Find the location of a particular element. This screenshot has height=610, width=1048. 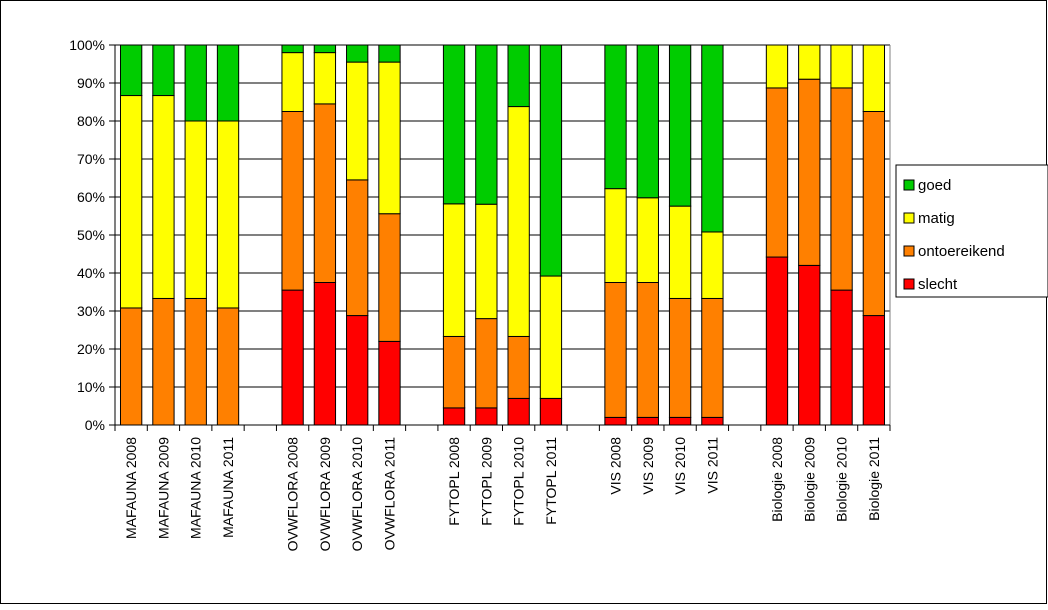

x-category-label: OVWFLORA 2009 is located at coordinates (325, 494).